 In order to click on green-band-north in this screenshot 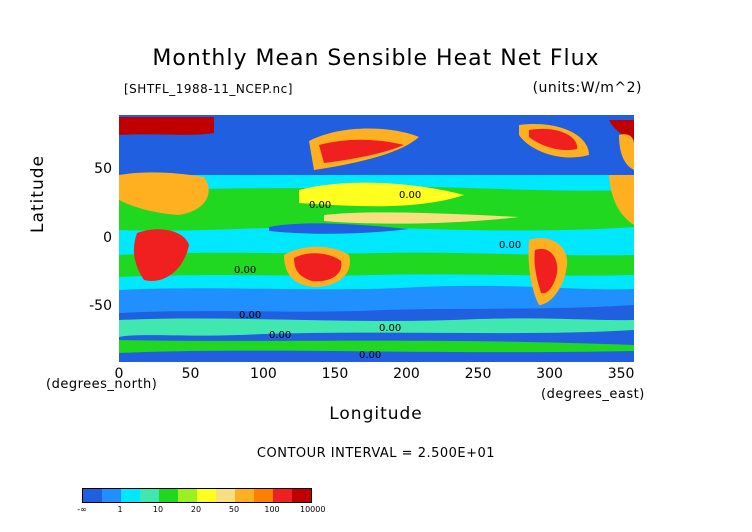, I will do `click(376, 208)`.